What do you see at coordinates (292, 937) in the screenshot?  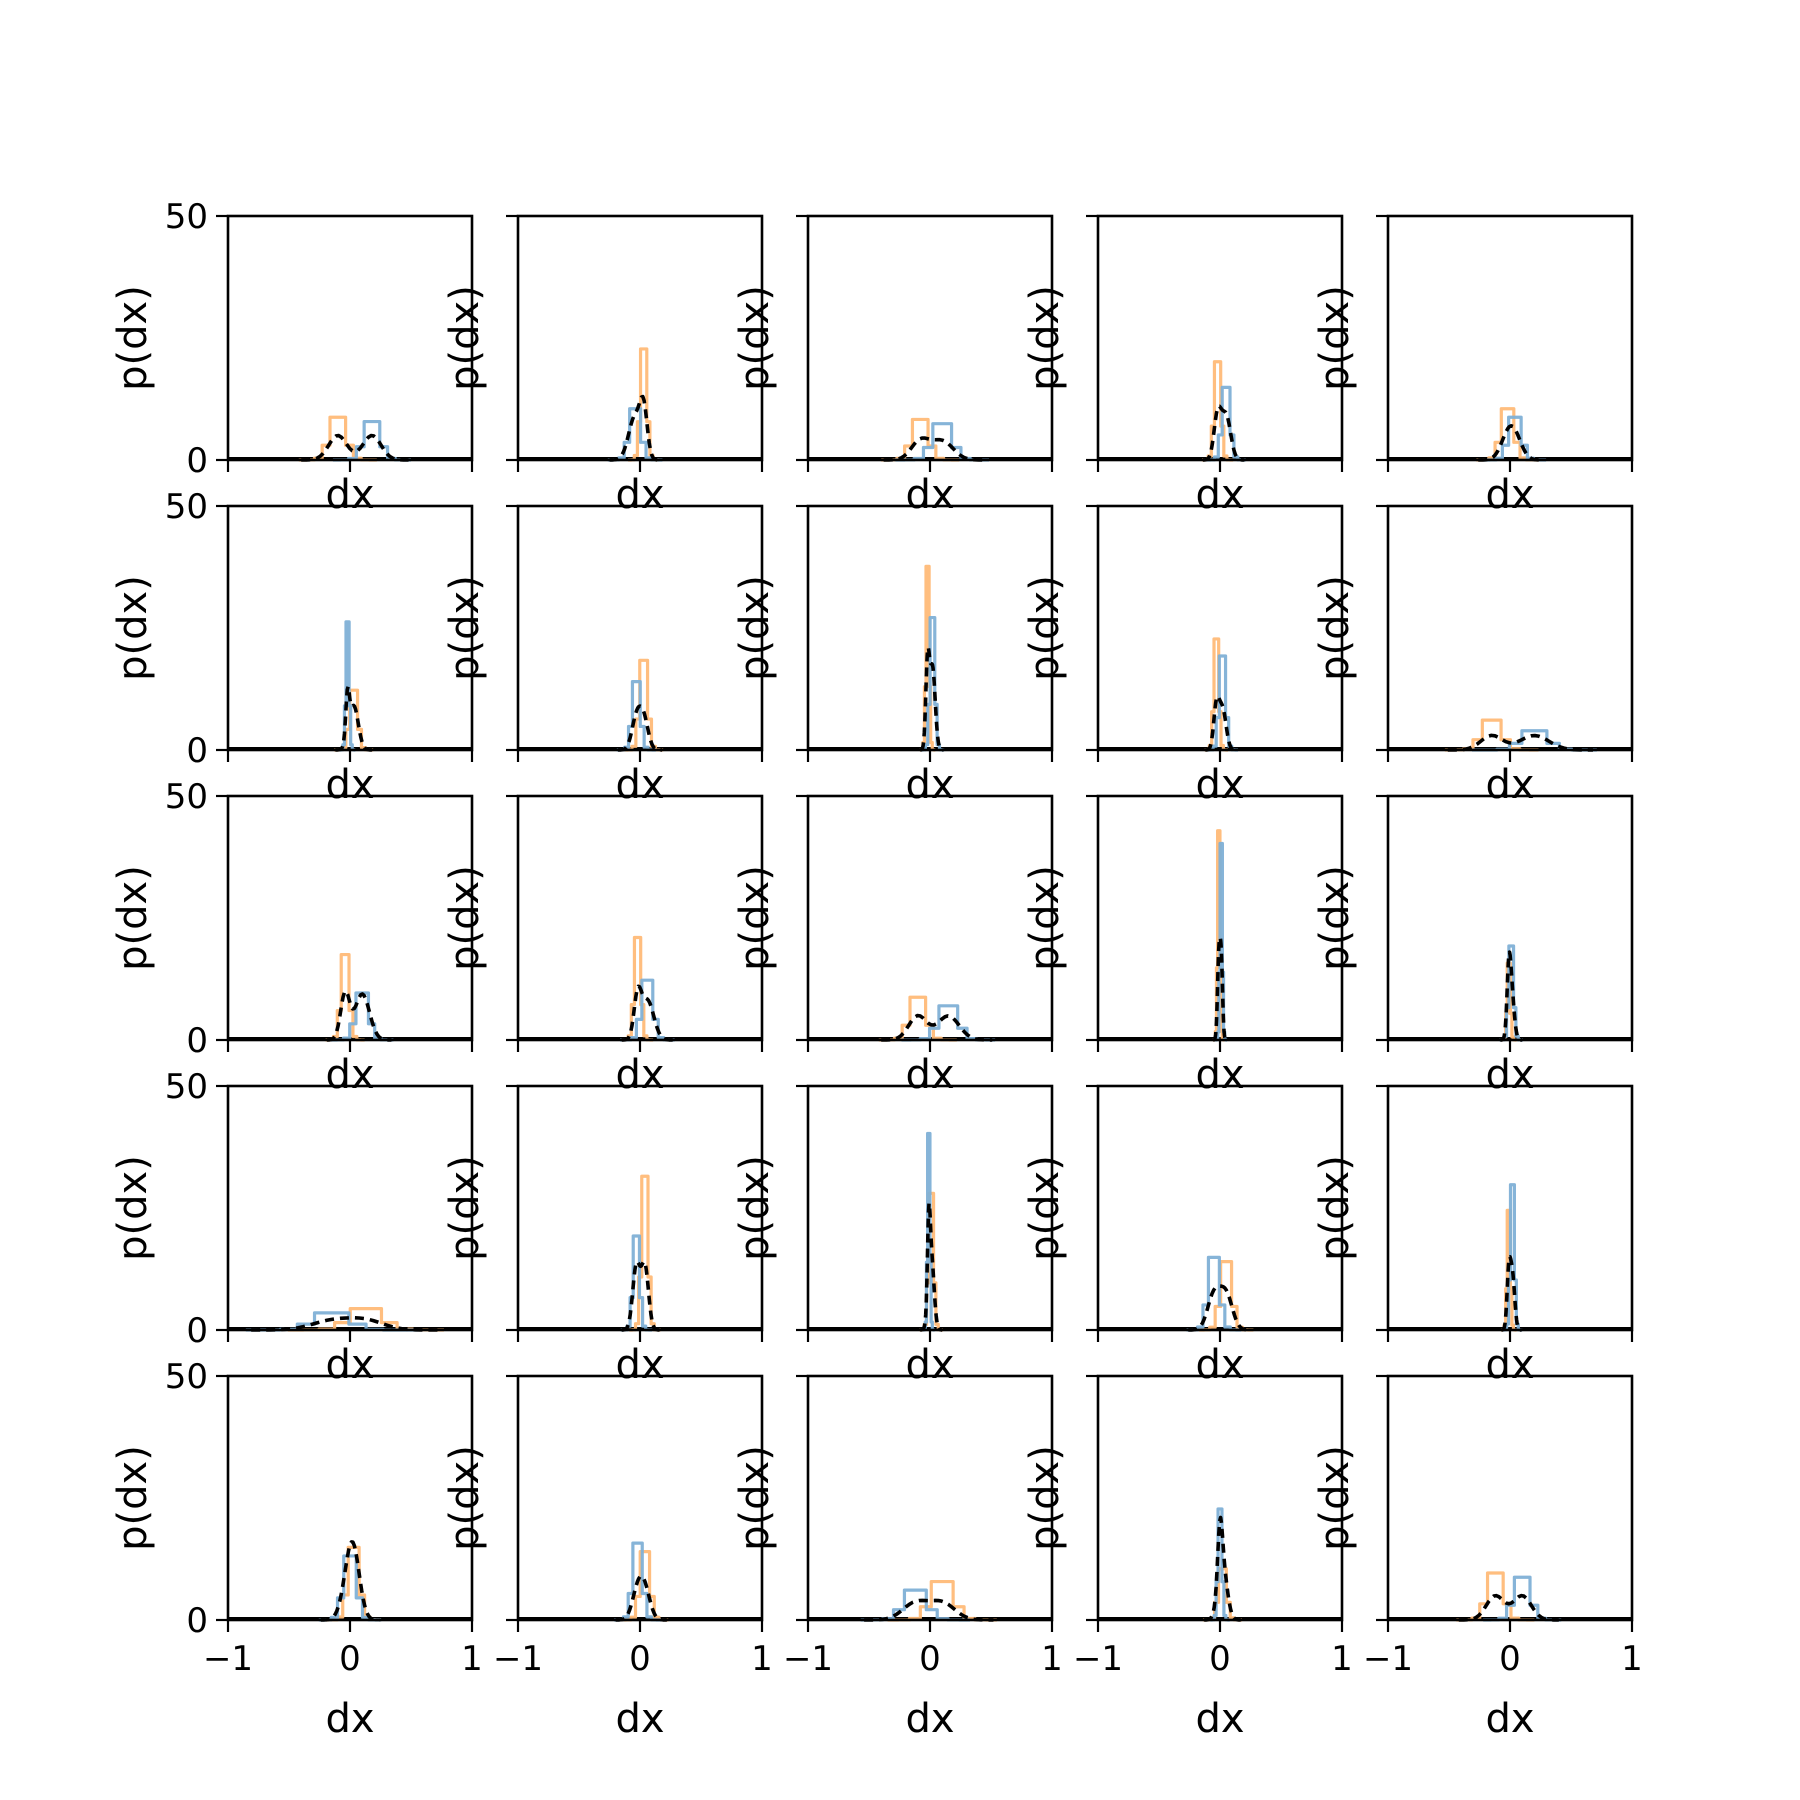 I see `panel-r2-c0: 0 50 dx p(dx)` at bounding box center [292, 937].